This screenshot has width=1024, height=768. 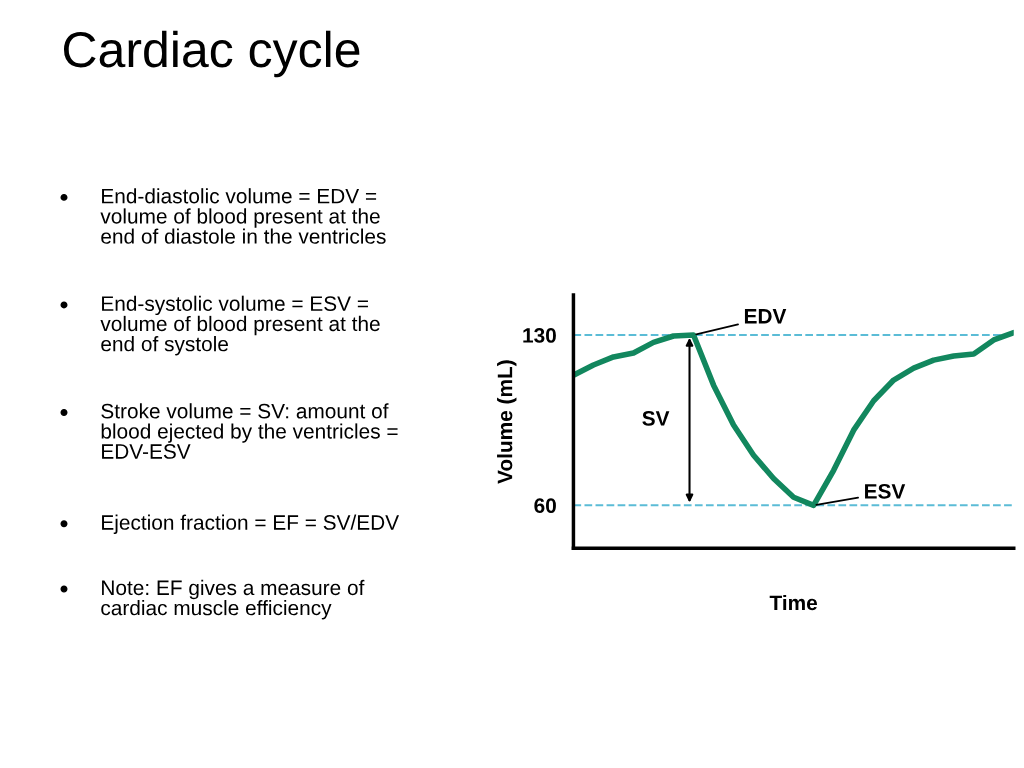 I want to click on x-axis-title: Time, so click(x=793, y=602).